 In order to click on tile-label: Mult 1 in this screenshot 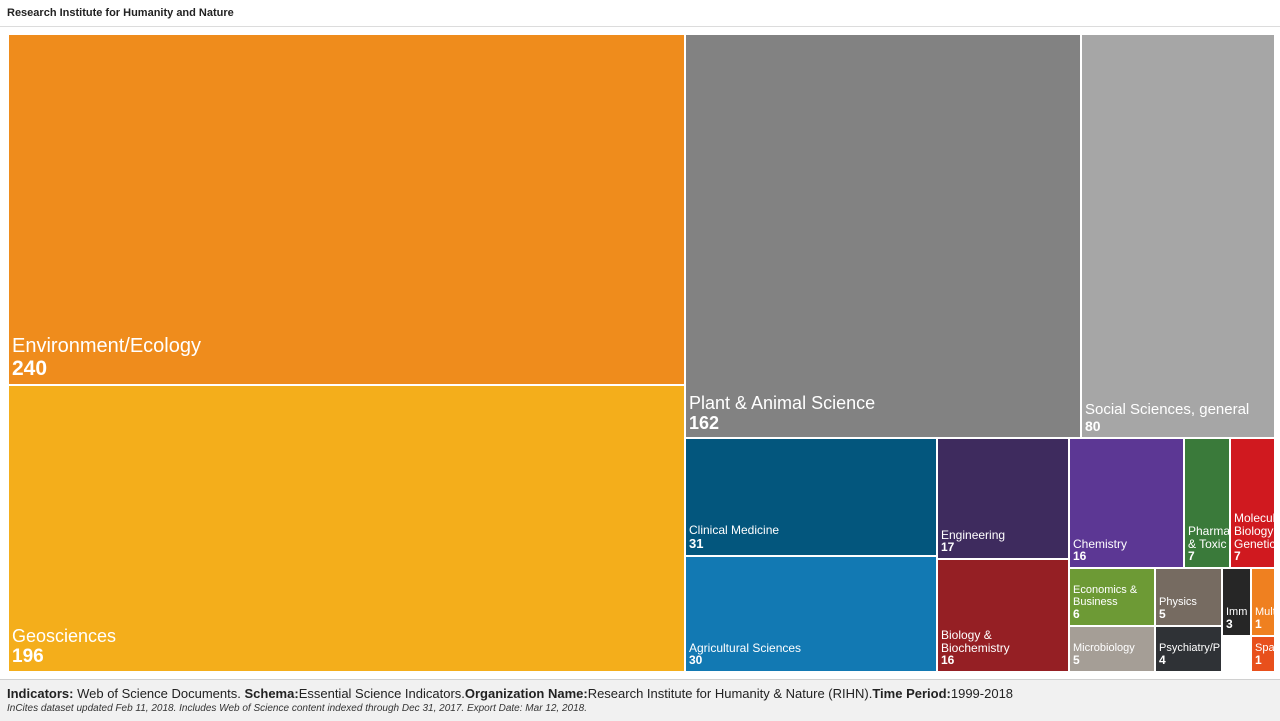, I will do `click(1265, 618)`.